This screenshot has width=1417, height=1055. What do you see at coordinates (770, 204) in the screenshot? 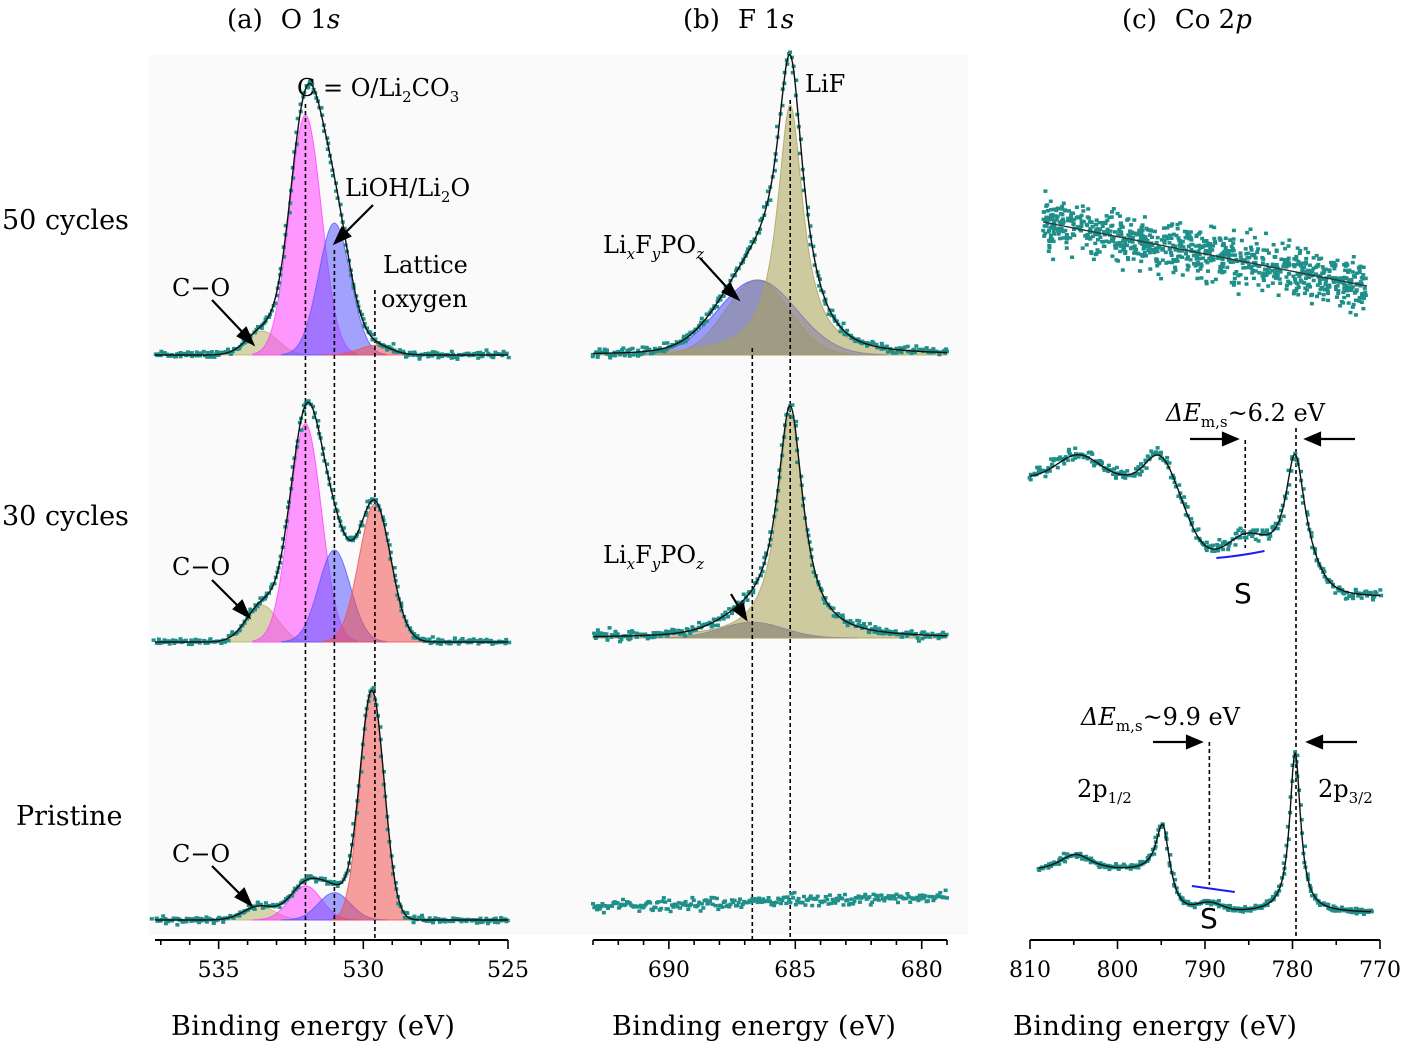
I see `f1s-row-0-fit-line` at bounding box center [770, 204].